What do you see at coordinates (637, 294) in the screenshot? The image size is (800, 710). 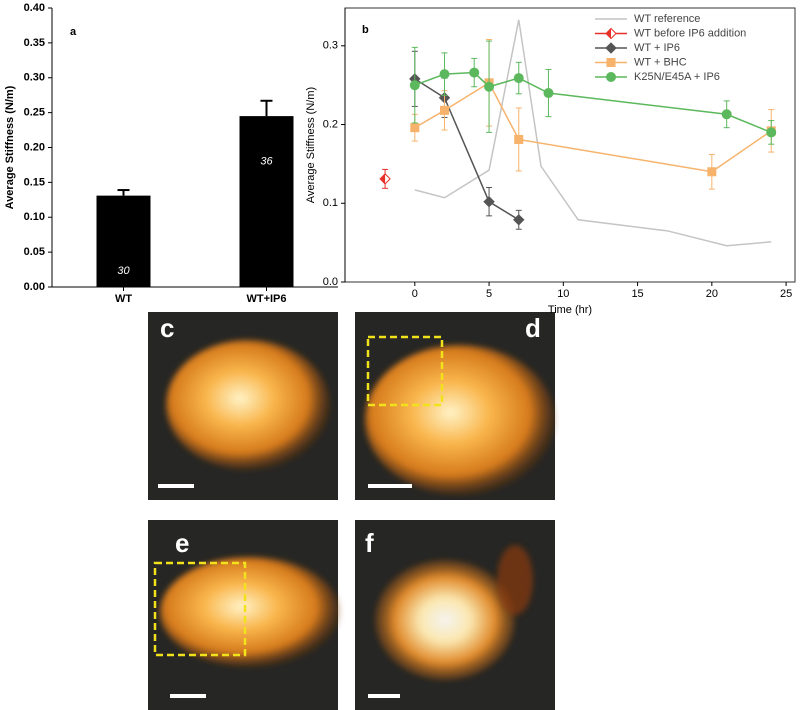 I see `x-tick-label: 15` at bounding box center [637, 294].